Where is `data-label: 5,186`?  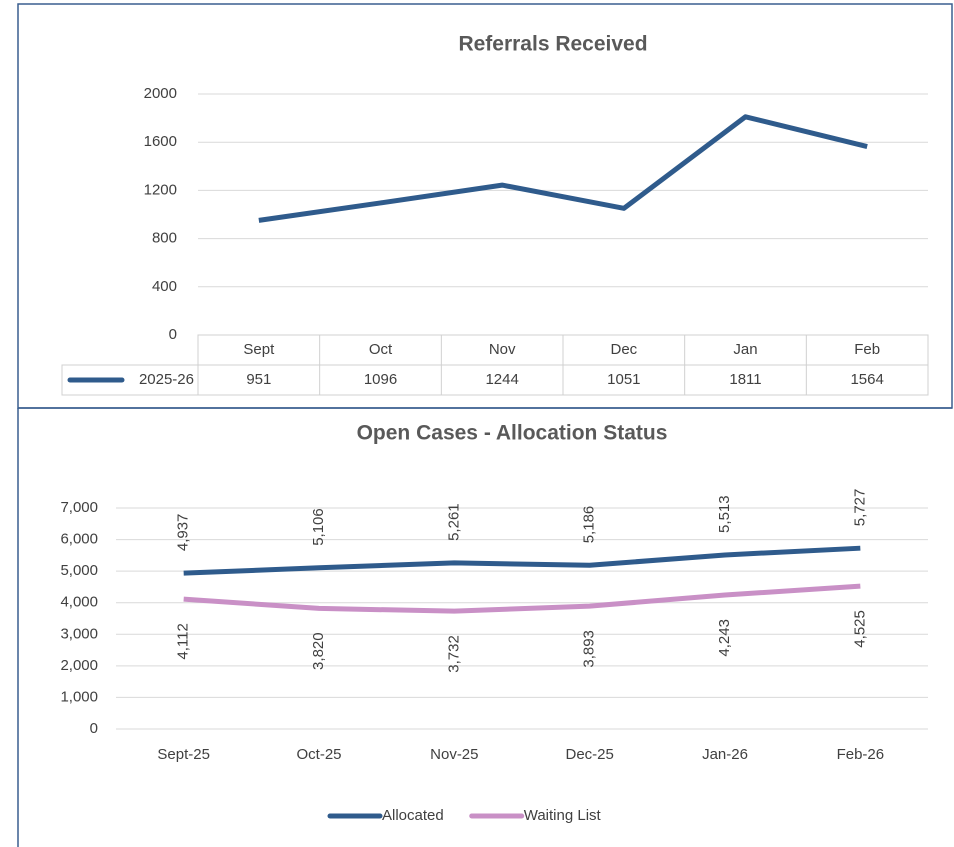 data-label: 5,186 is located at coordinates (589, 525).